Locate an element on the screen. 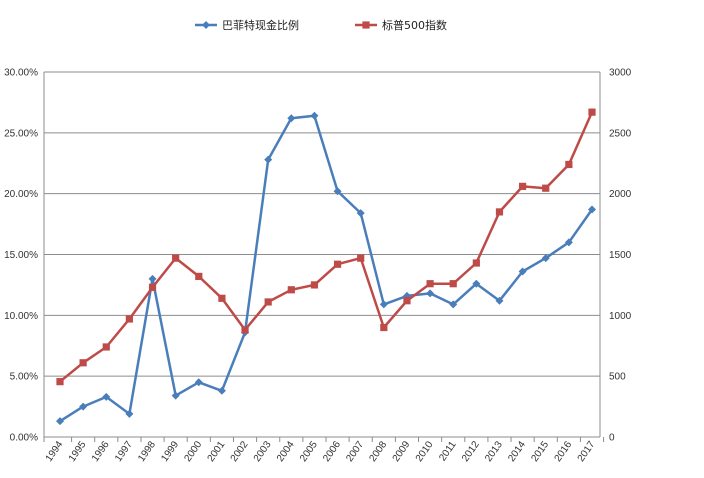 The width and height of the screenshot is (704, 478). right-tick-label: 3000 is located at coordinates (620, 73).